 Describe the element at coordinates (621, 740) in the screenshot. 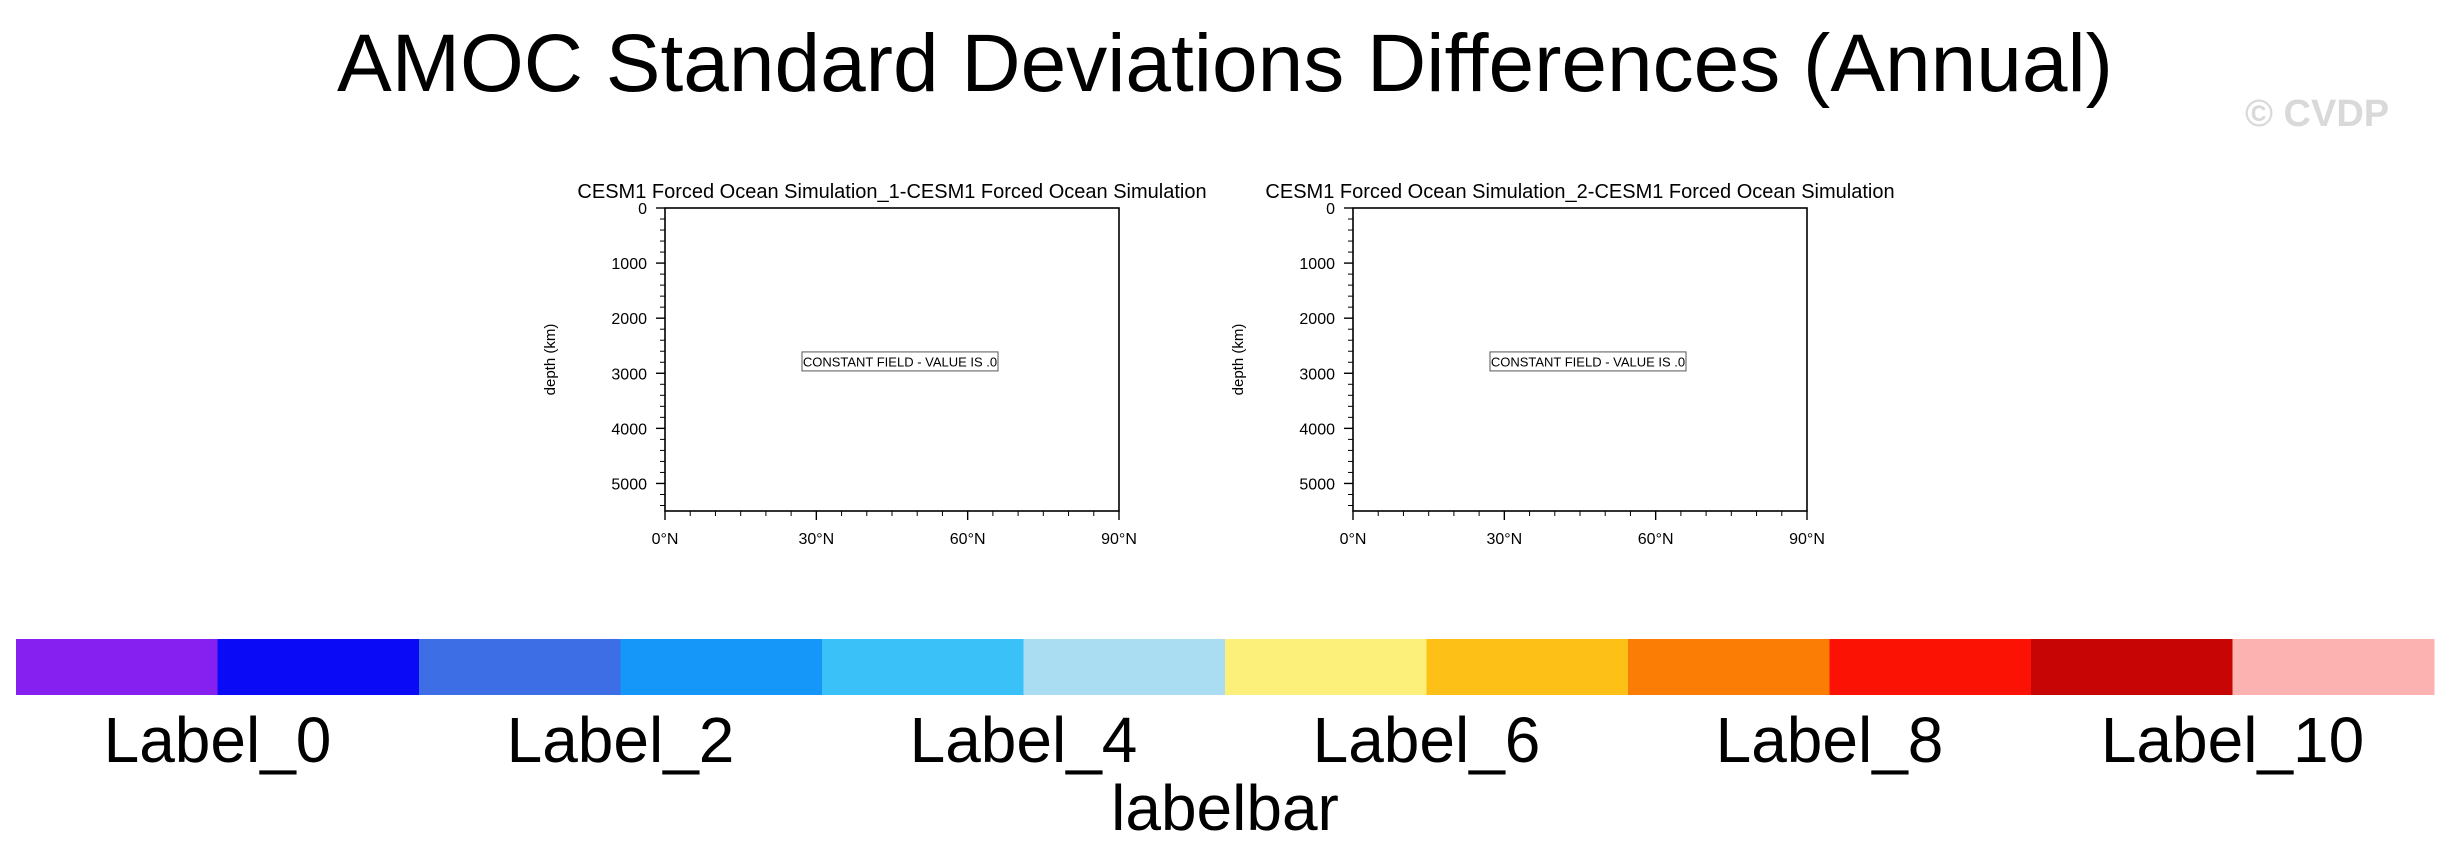

I see `labelbar-label: Label_2` at that location.